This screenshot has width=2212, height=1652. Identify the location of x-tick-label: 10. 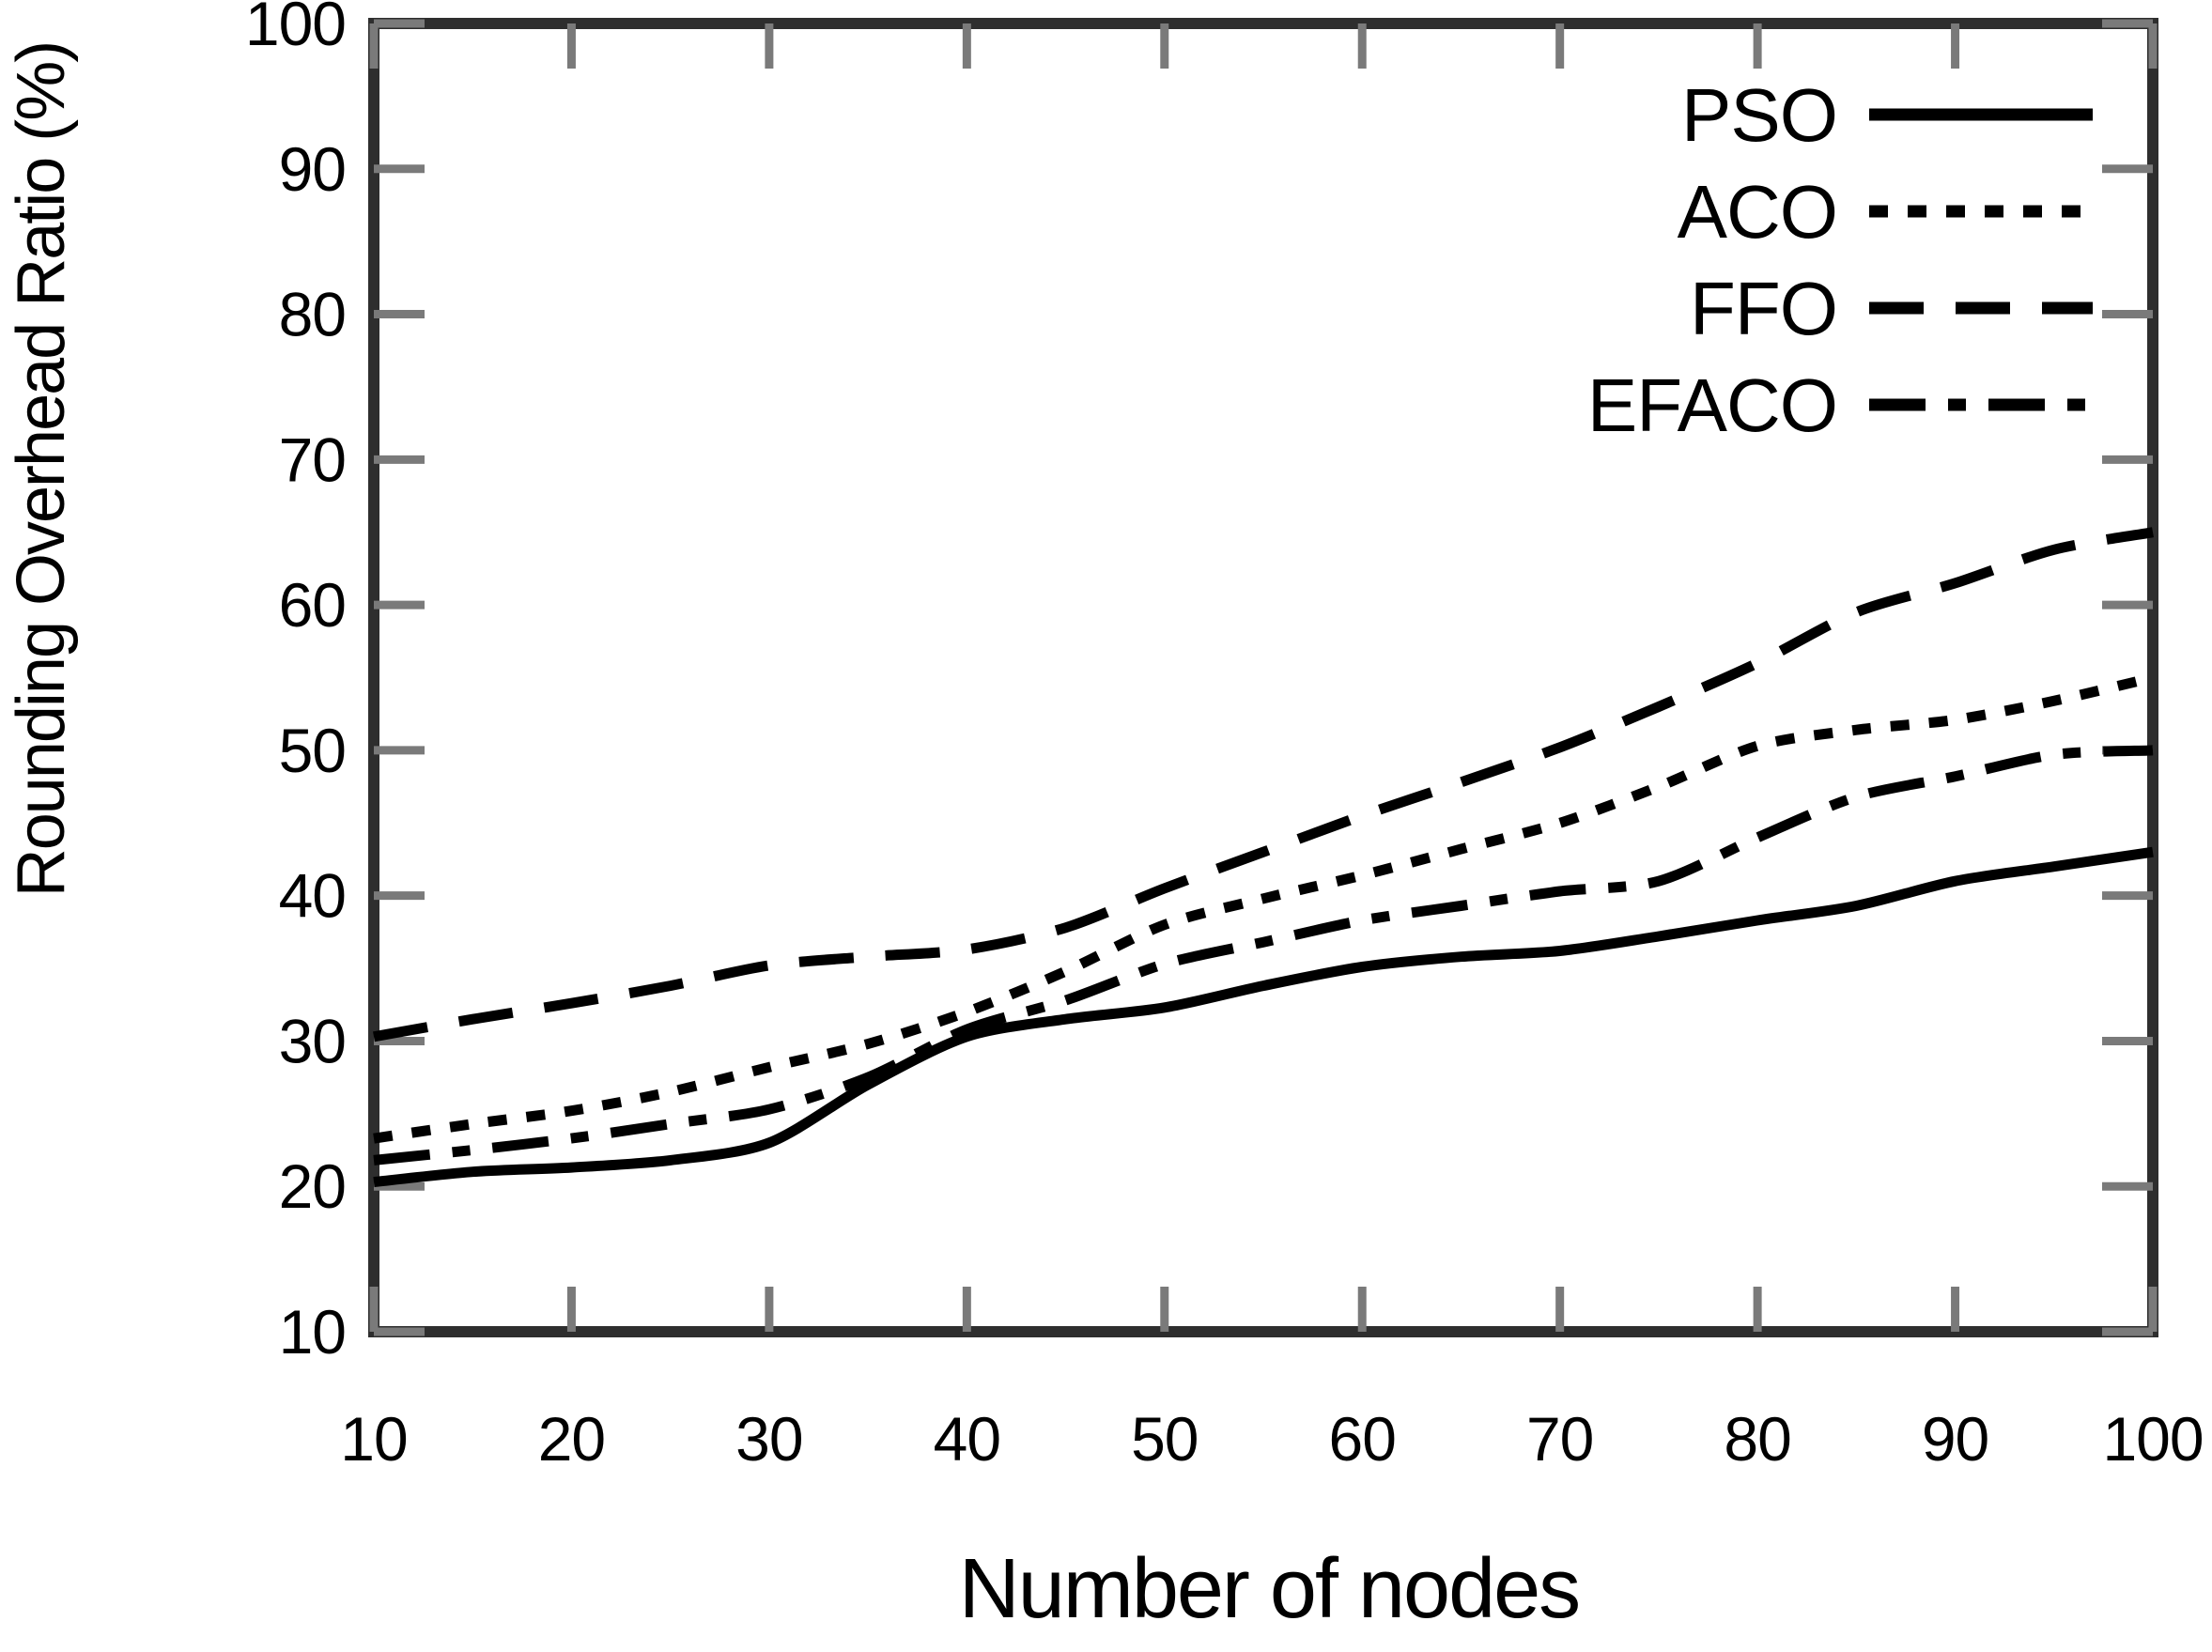
(373, 1439).